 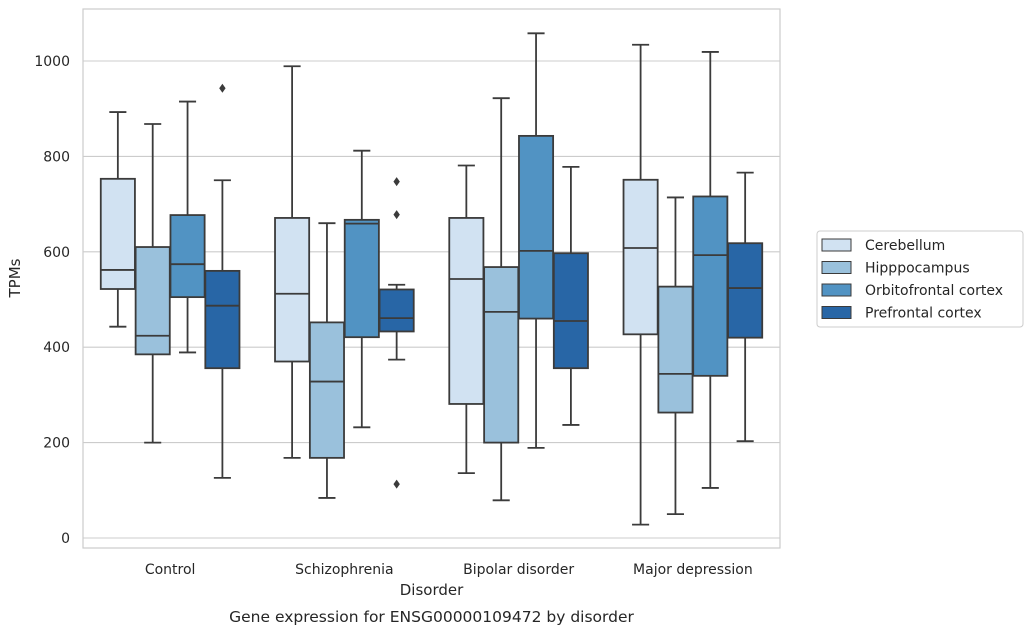 What do you see at coordinates (344, 570) in the screenshot?
I see `x-tick-label: Schizophrenia` at bounding box center [344, 570].